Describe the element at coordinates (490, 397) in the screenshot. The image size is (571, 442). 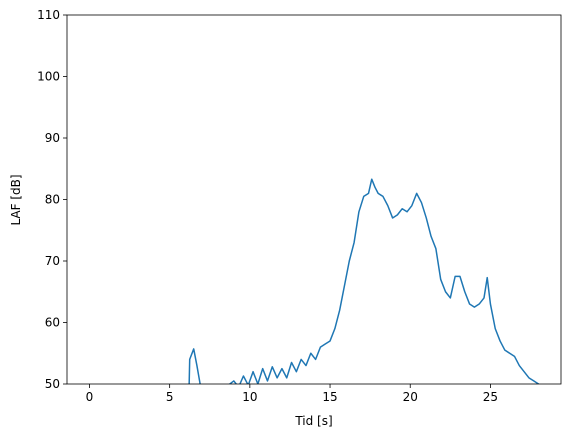
I see `x-tick-label: 25` at that location.